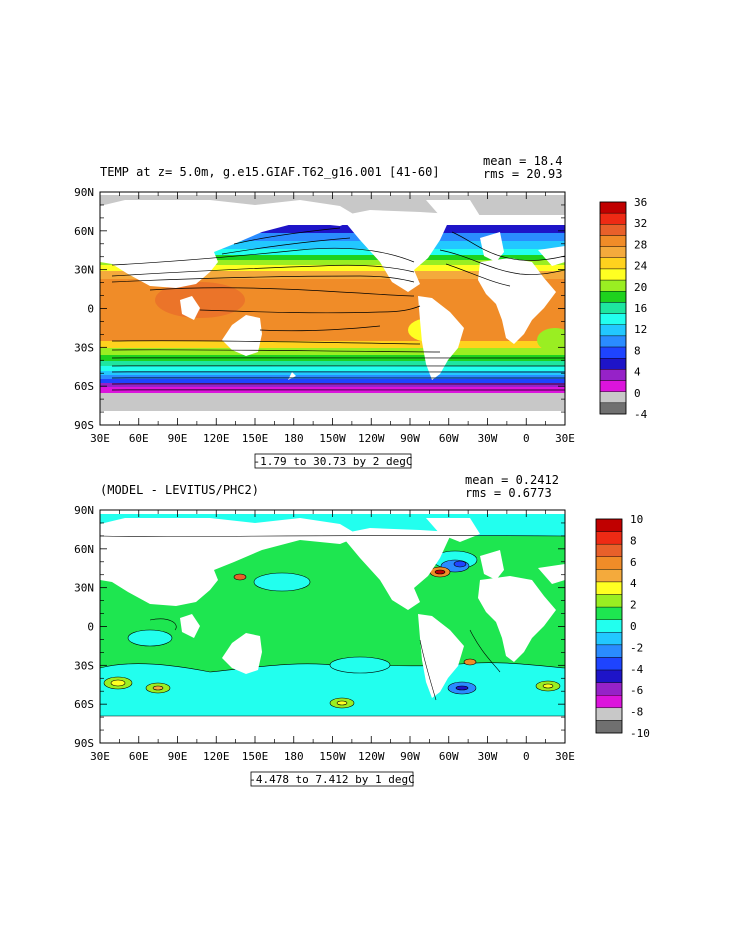  What do you see at coordinates (636, 519) in the screenshot?
I see `colorbar-label: 10` at bounding box center [636, 519].